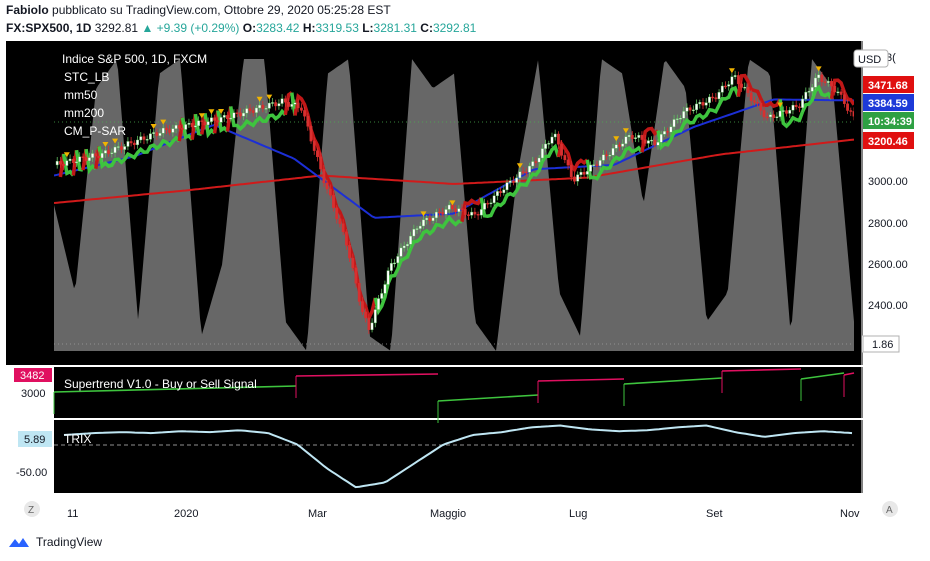 This screenshot has height=561, width=930. I want to click on log-scale-button, so click(890, 509).